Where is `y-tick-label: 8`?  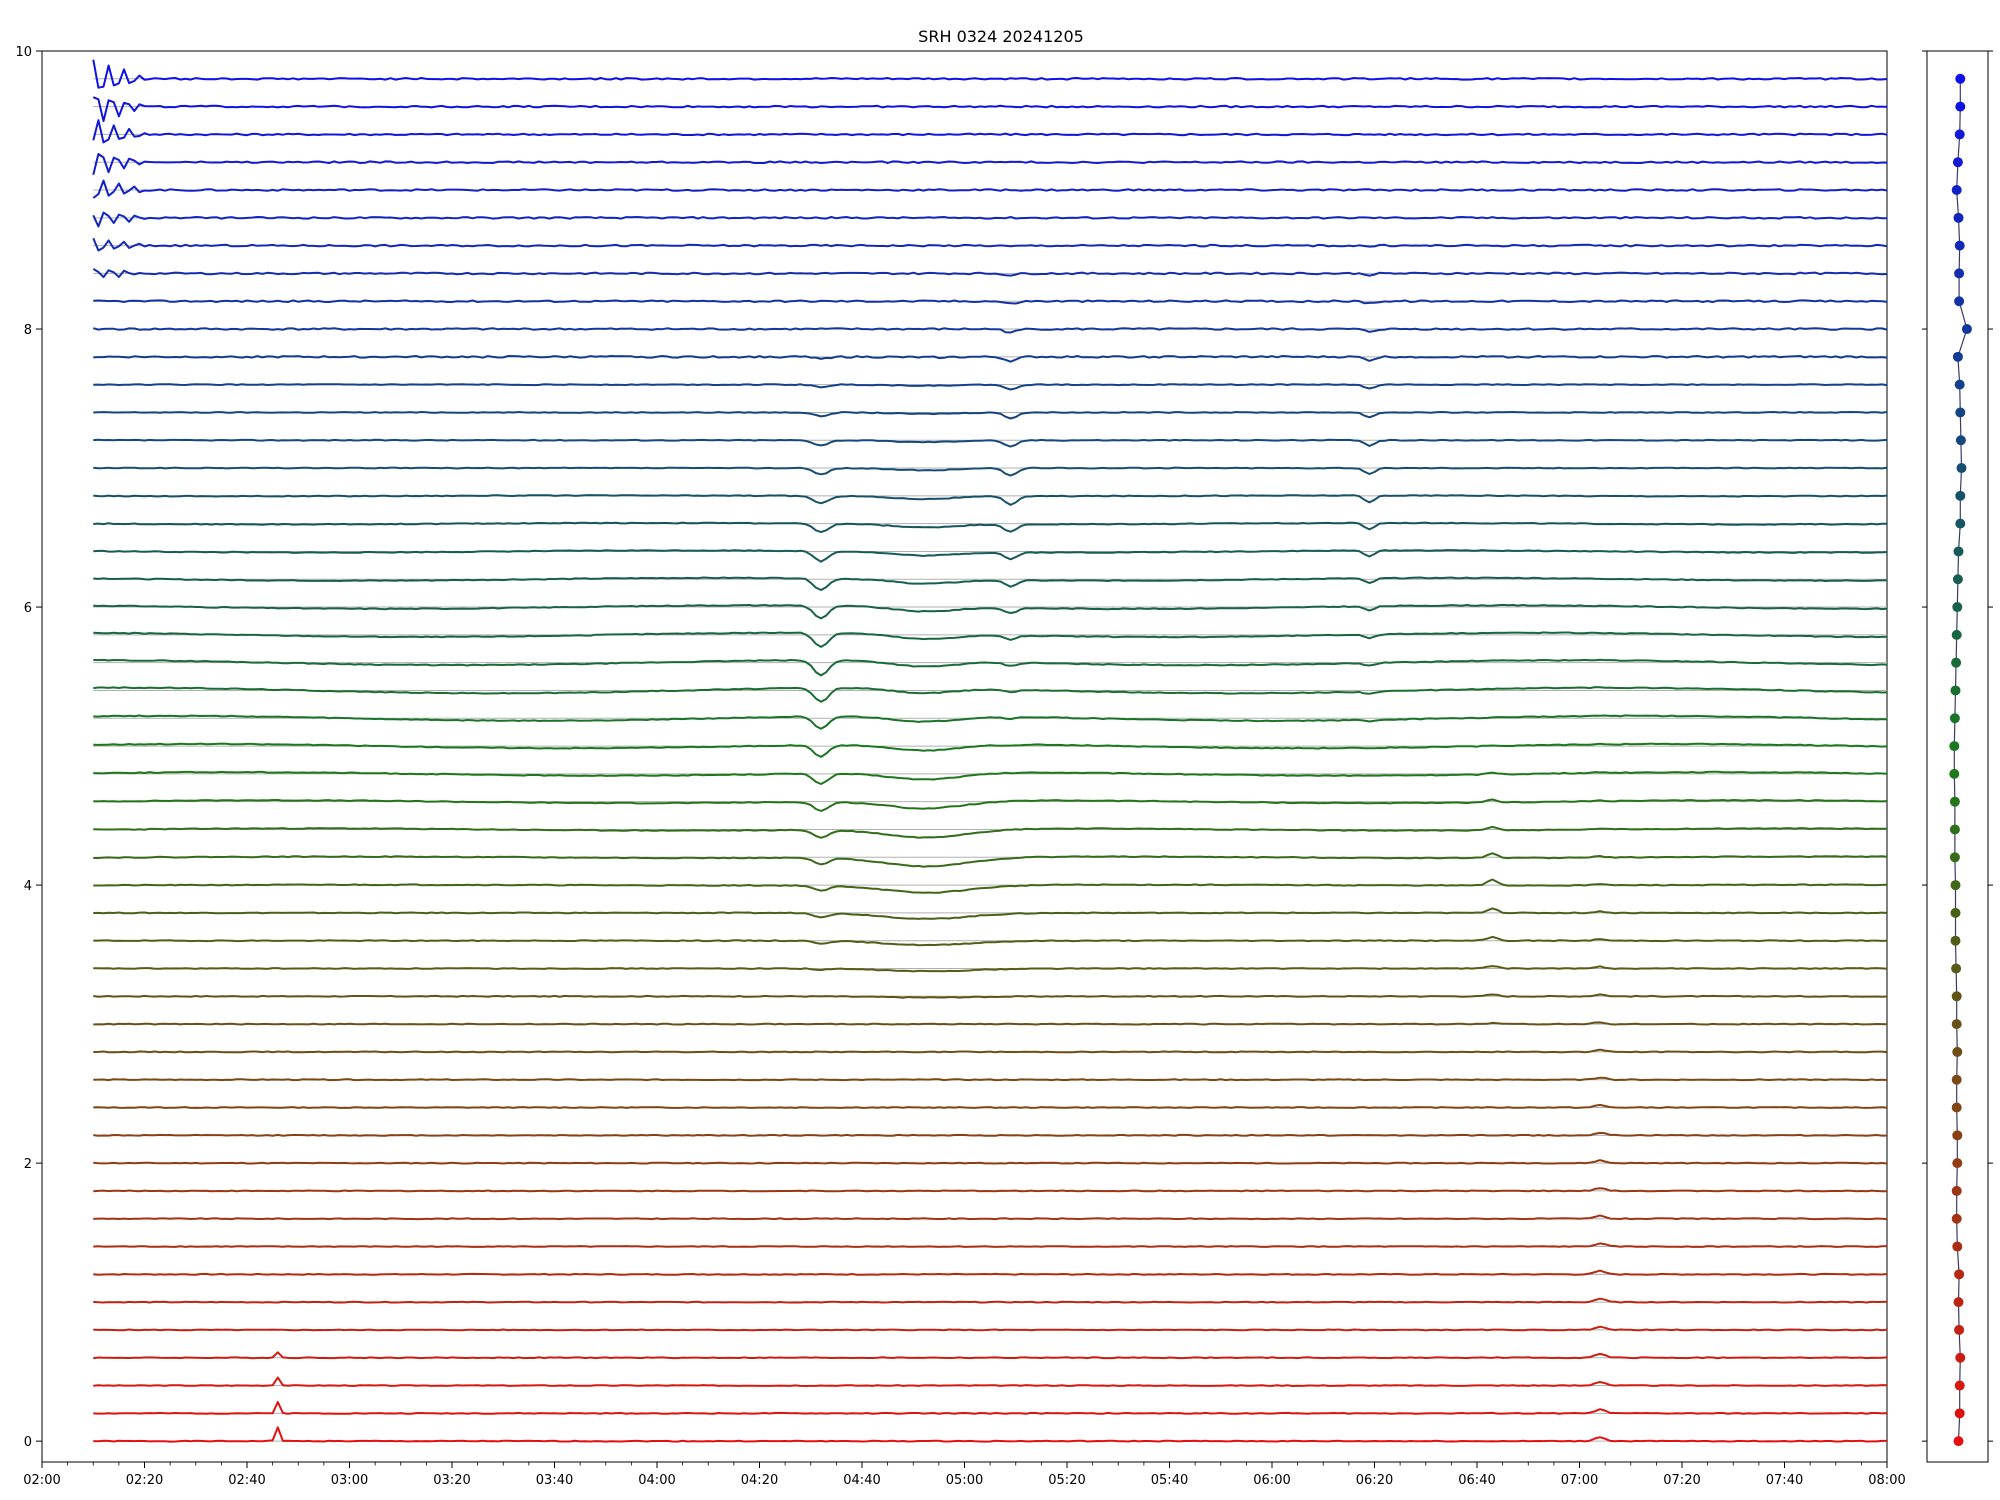 y-tick-label: 8 is located at coordinates (28, 330).